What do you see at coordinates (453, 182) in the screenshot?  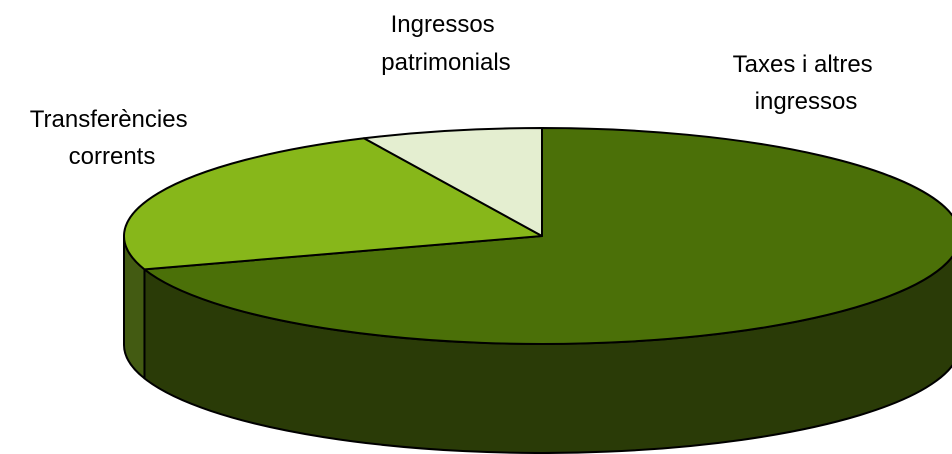 I see `pie-slice-ingressos-patrimonials` at bounding box center [453, 182].